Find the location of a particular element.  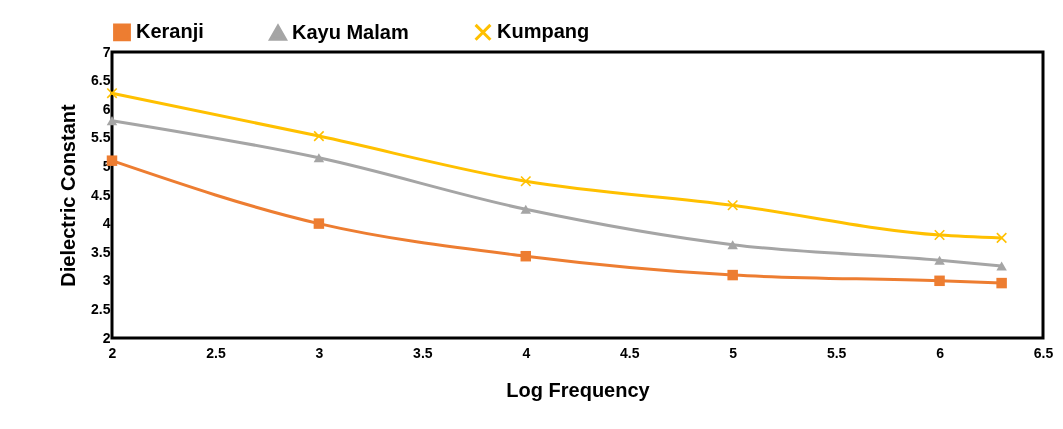

y-tick-label: 7 is located at coordinates (106, 51).